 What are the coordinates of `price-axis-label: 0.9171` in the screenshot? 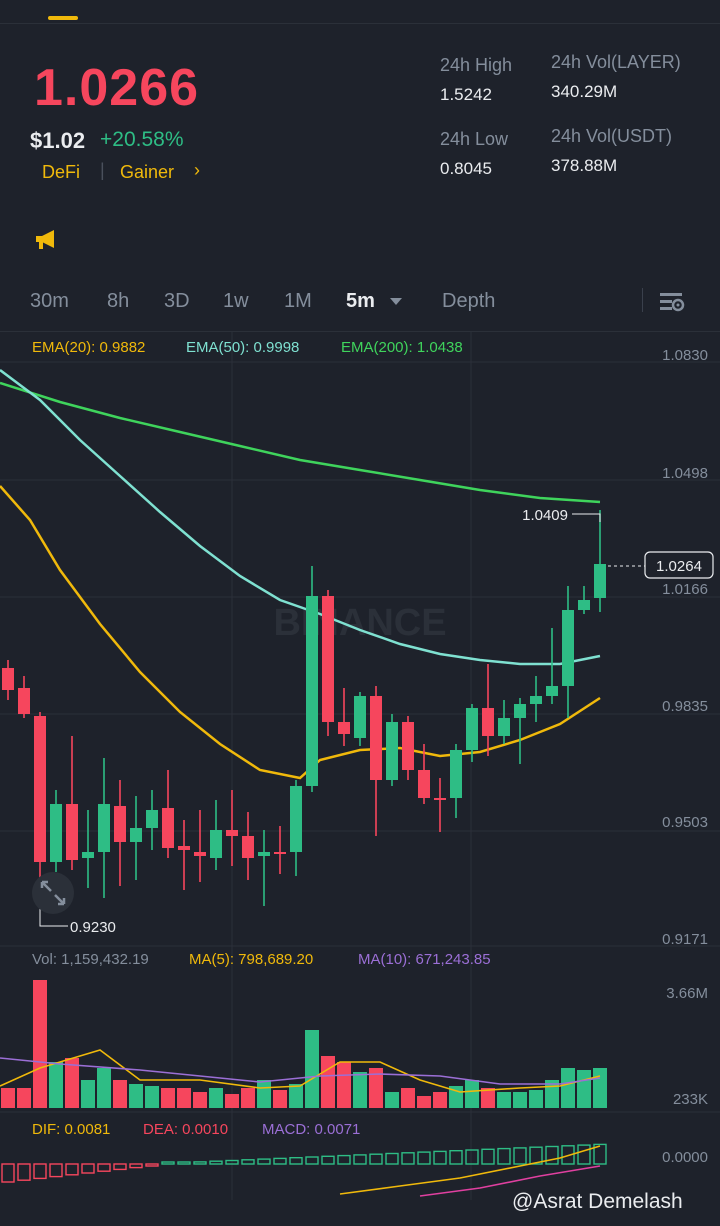 It's located at (685, 939).